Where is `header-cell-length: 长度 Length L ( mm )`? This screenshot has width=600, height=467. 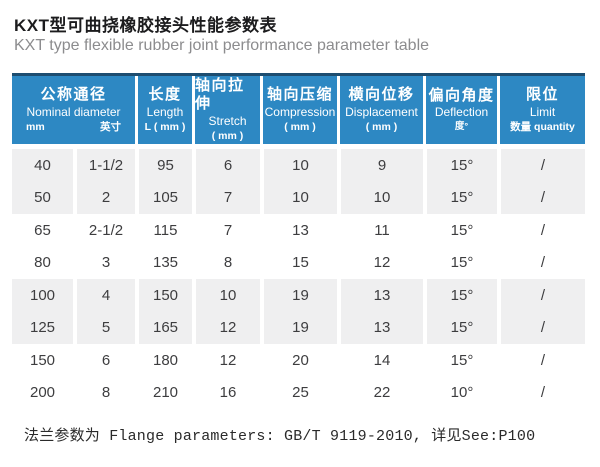
header-cell-length: 长度 Length L ( mm ) is located at coordinates (163, 110).